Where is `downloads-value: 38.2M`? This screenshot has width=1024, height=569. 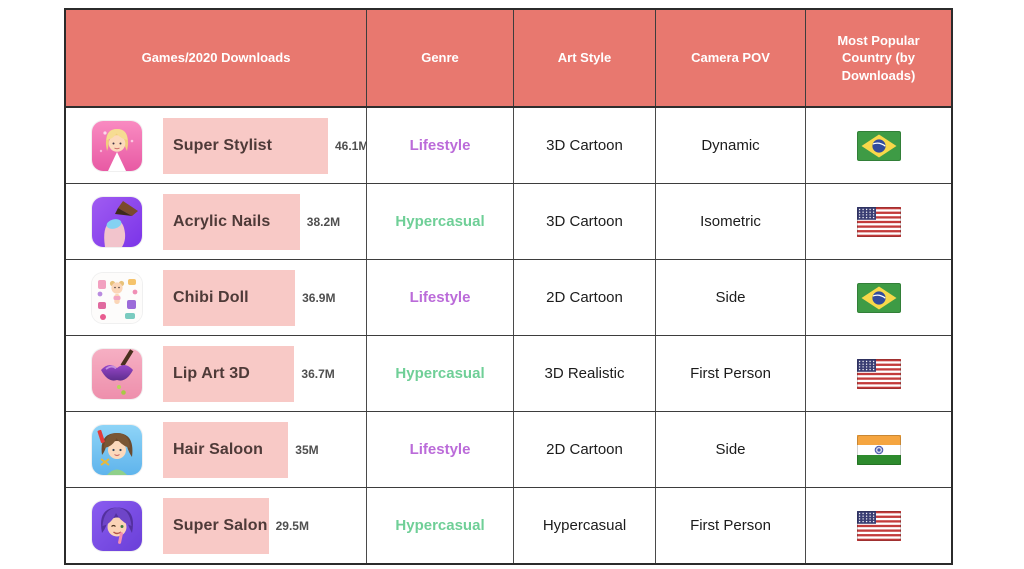
downloads-value: 38.2M is located at coordinates (323, 221).